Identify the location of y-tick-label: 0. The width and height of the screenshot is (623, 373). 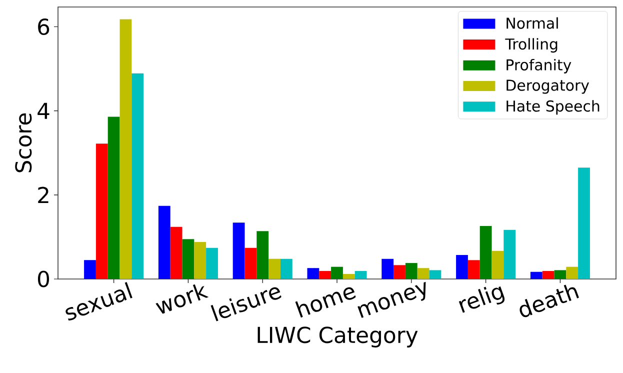
(44, 279).